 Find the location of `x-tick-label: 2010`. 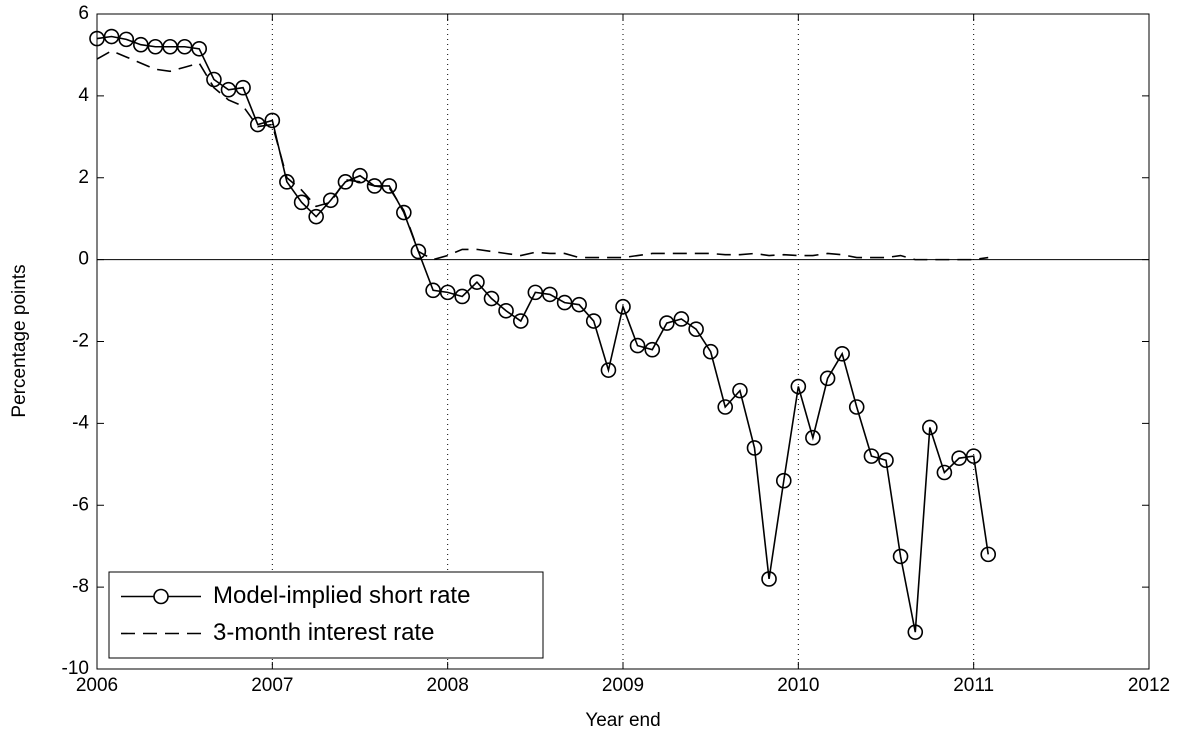

x-tick-label: 2010 is located at coordinates (798, 685).